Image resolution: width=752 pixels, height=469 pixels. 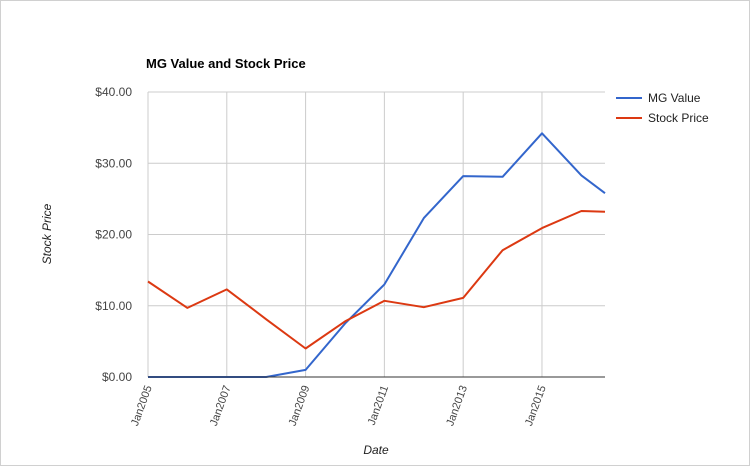 I want to click on legend-item-stock-price: Stock Price, so click(x=662, y=118).